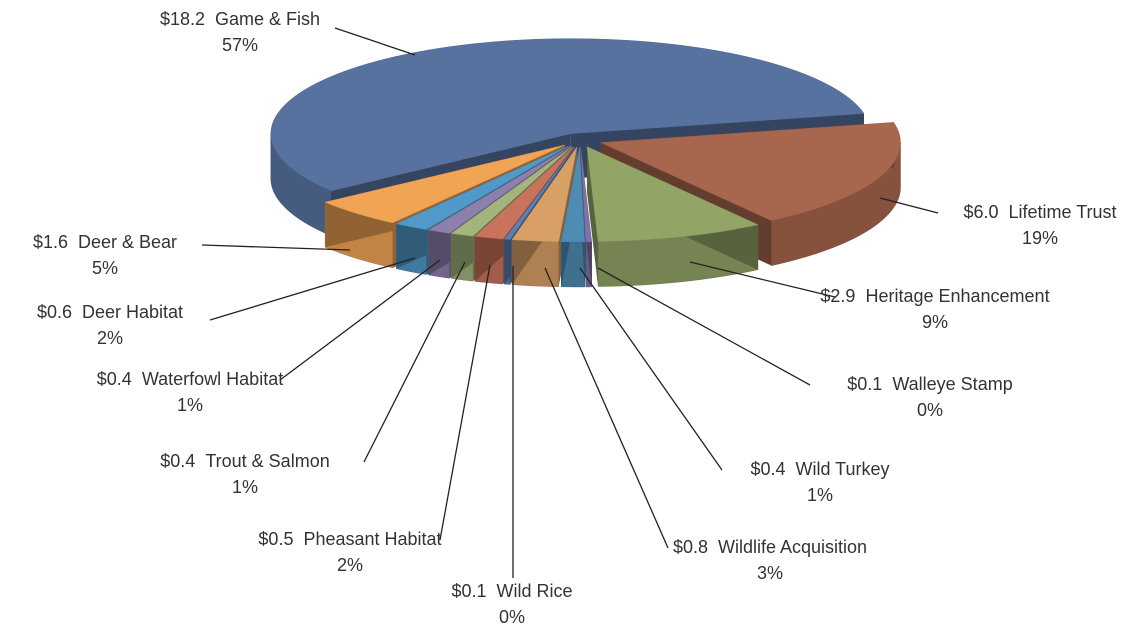 The width and height of the screenshot is (1141, 625). I want to click on category-label: Pheasant Habitat, so click(372, 539).